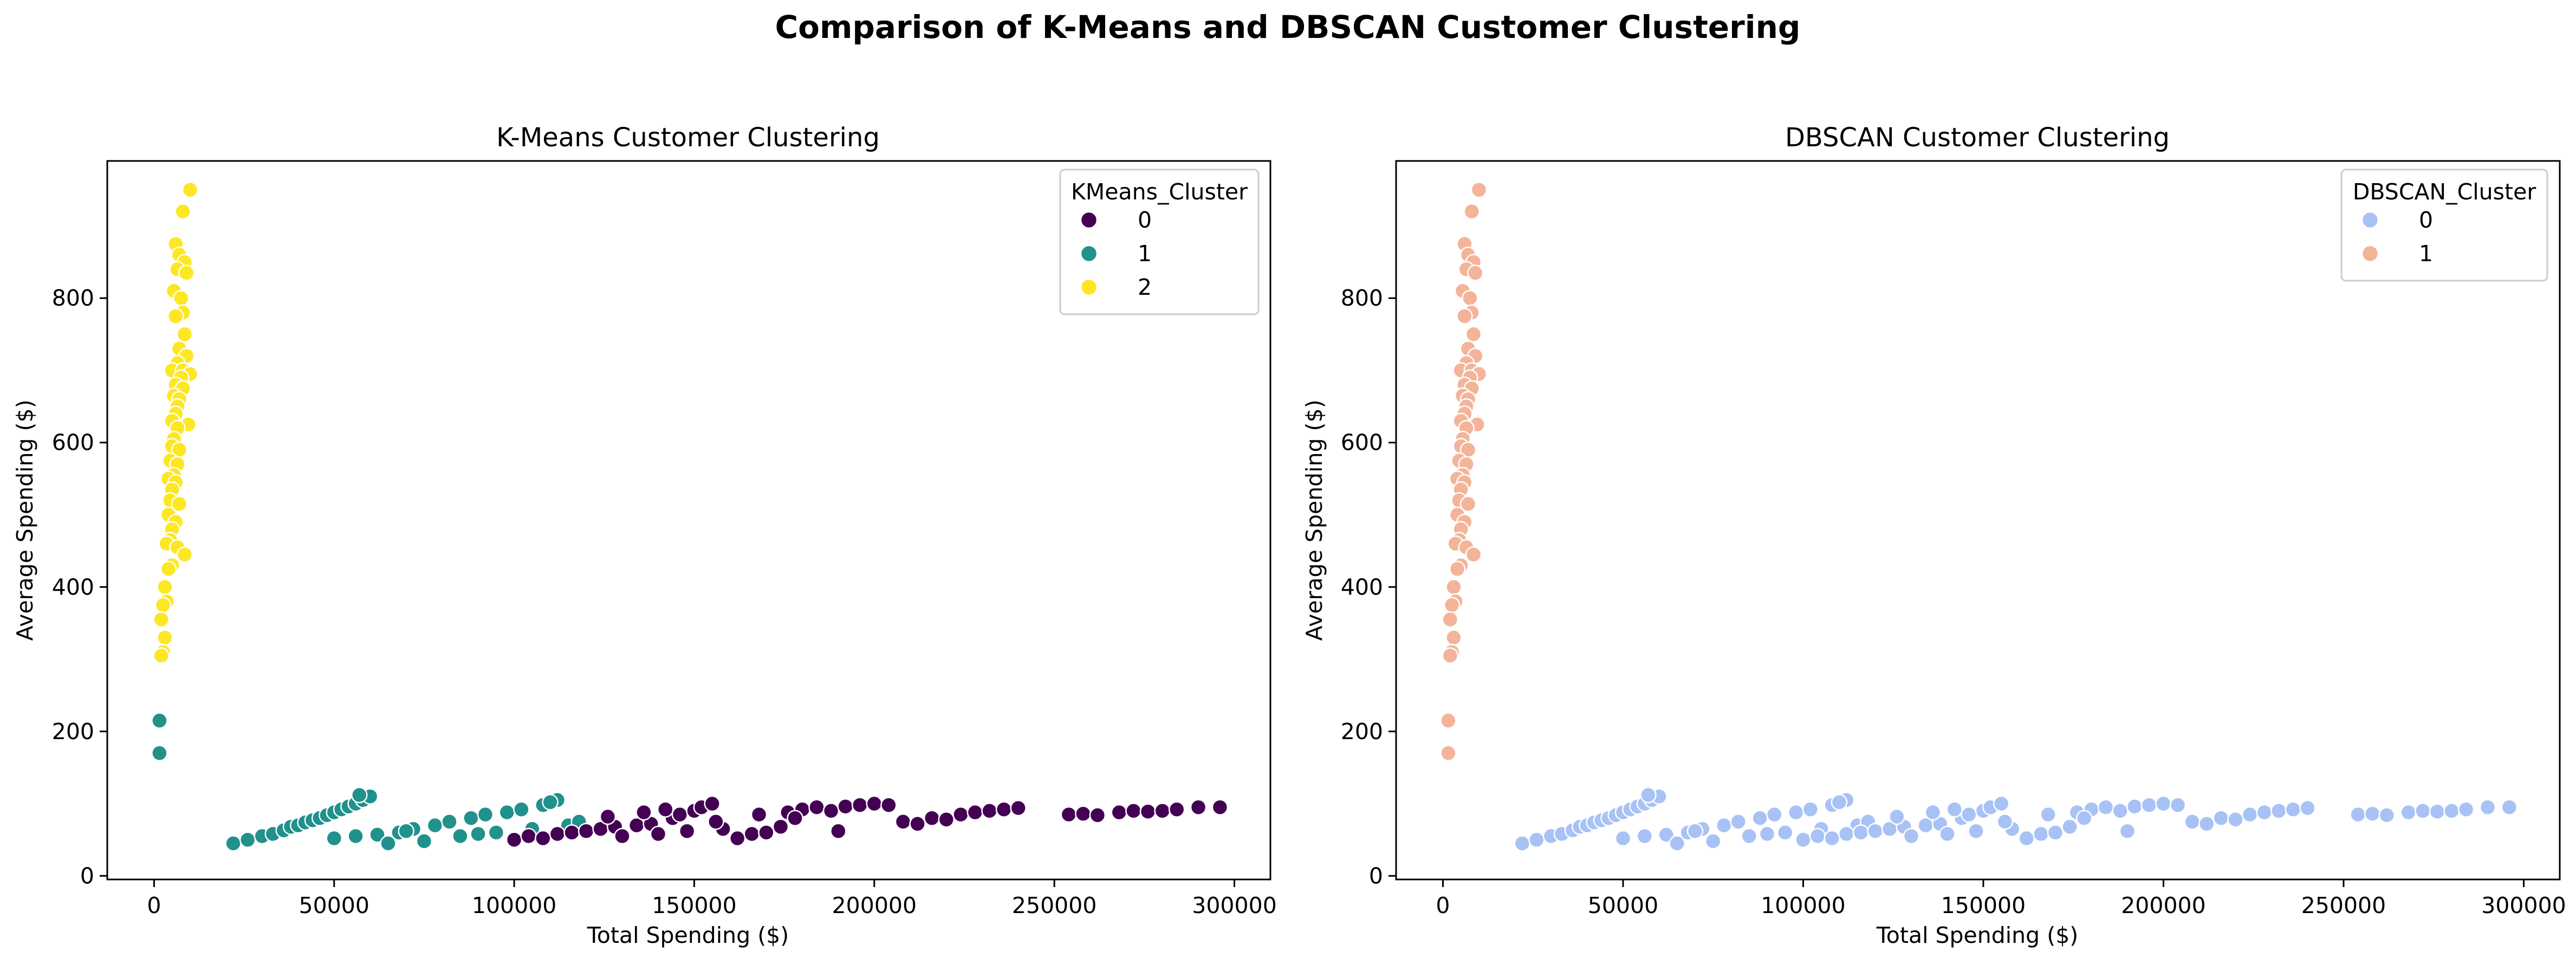 This screenshot has width=2576, height=964. Describe the element at coordinates (875, 905) in the screenshot. I see `kmeans-x-tick-label: 200000` at that location.